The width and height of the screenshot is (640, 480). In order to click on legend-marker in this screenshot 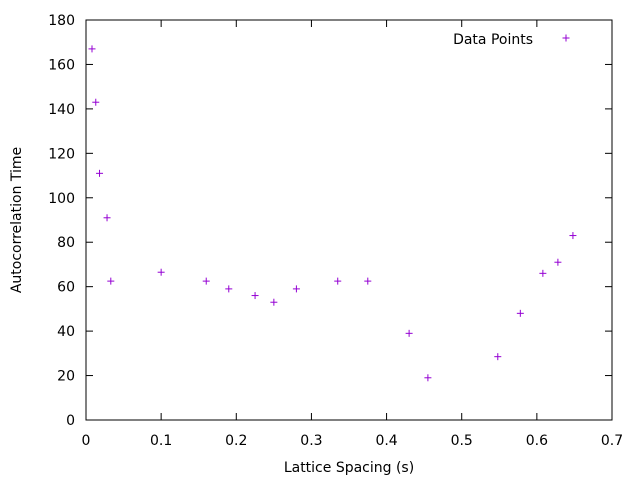, I will do `click(566, 38)`.